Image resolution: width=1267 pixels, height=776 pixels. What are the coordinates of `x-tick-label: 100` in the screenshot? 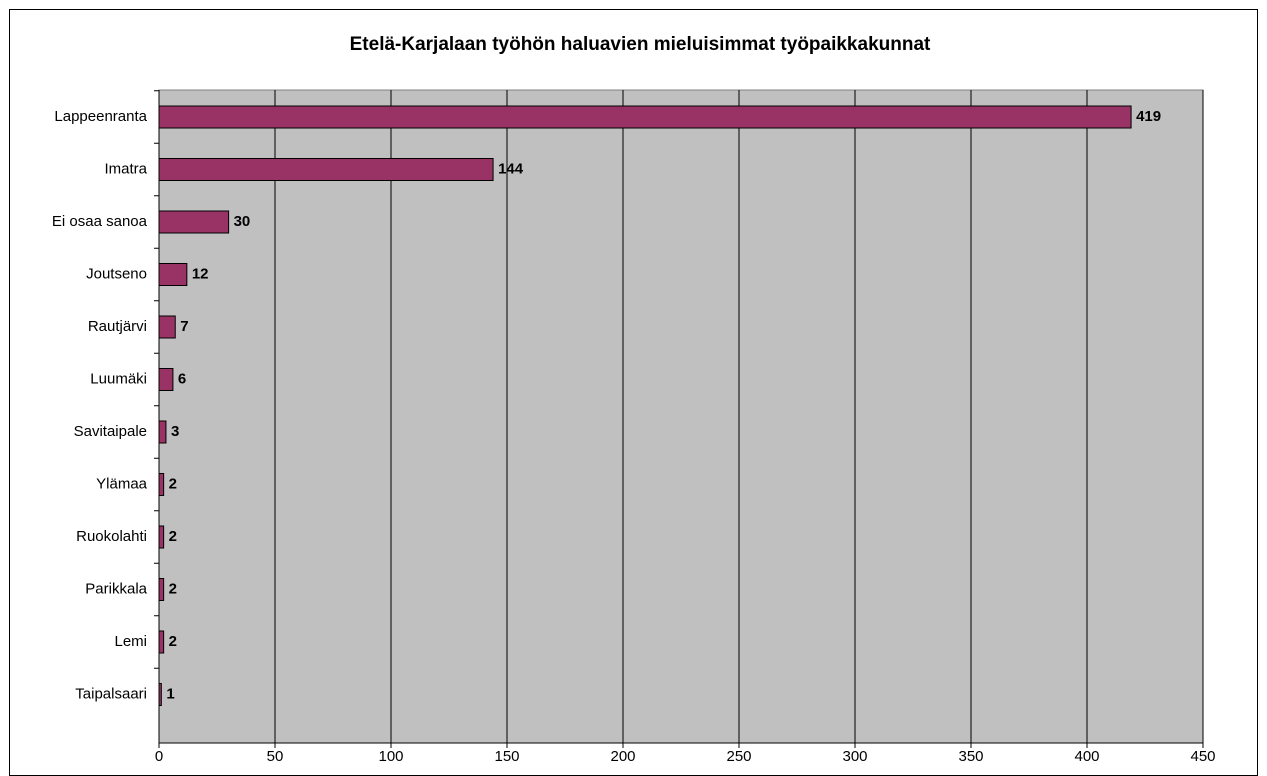 It's located at (390, 756).